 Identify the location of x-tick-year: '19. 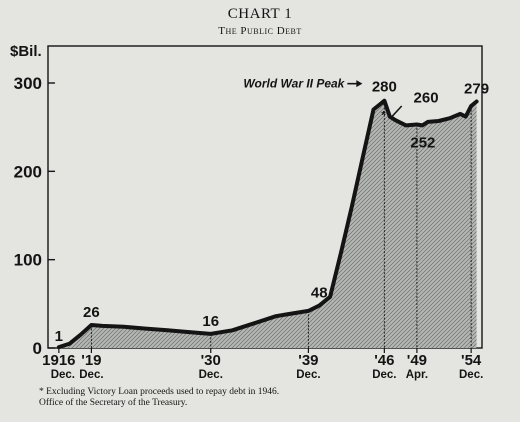
(91, 360).